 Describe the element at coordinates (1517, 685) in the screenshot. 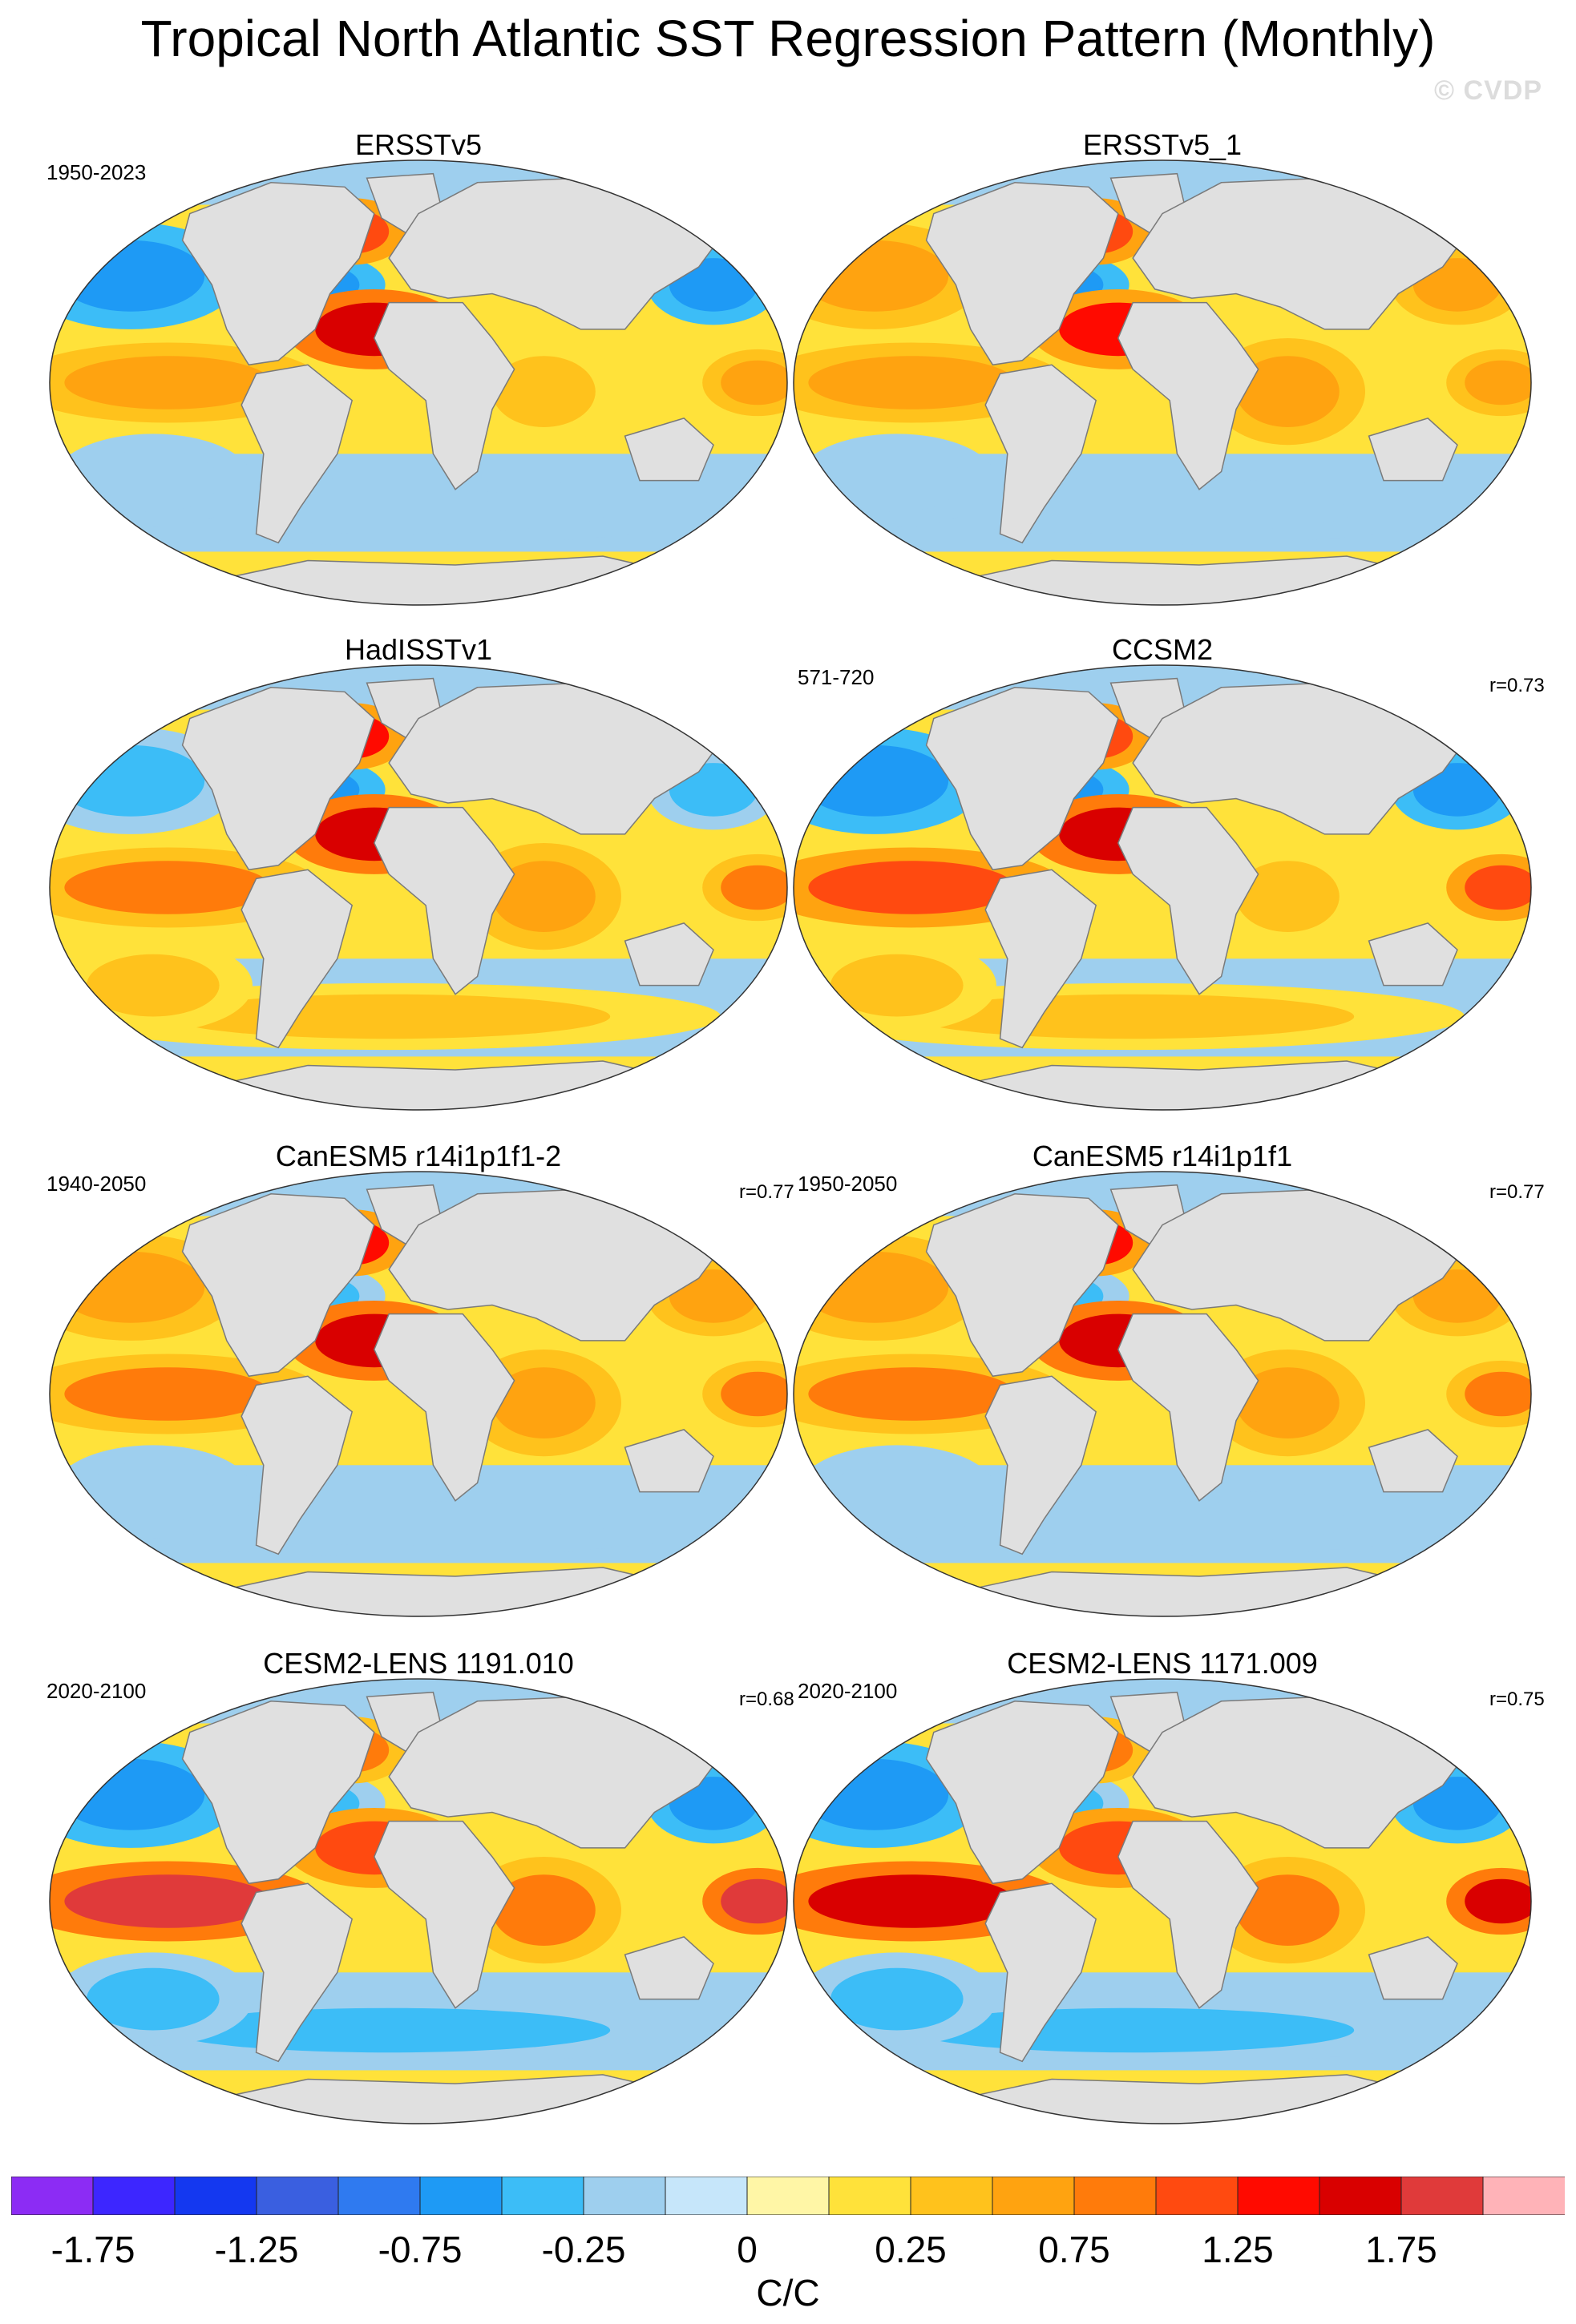

I see `panel-correlation-label: r=0.73` at that location.